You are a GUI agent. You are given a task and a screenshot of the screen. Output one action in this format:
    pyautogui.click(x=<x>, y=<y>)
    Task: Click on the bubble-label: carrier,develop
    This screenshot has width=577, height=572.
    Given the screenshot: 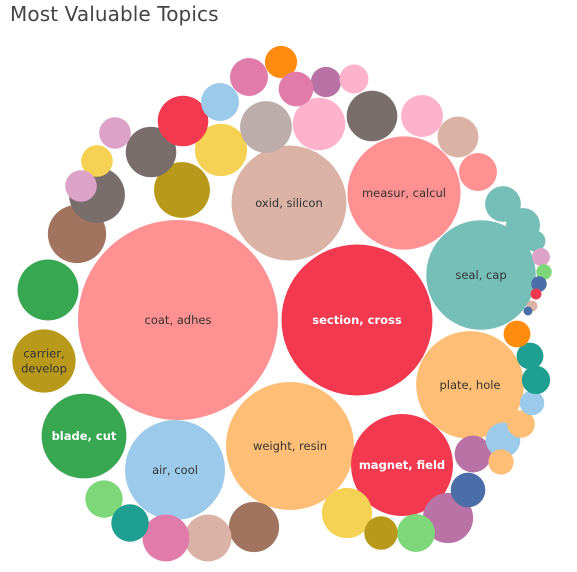 What is the action you would take?
    pyautogui.click(x=44, y=361)
    